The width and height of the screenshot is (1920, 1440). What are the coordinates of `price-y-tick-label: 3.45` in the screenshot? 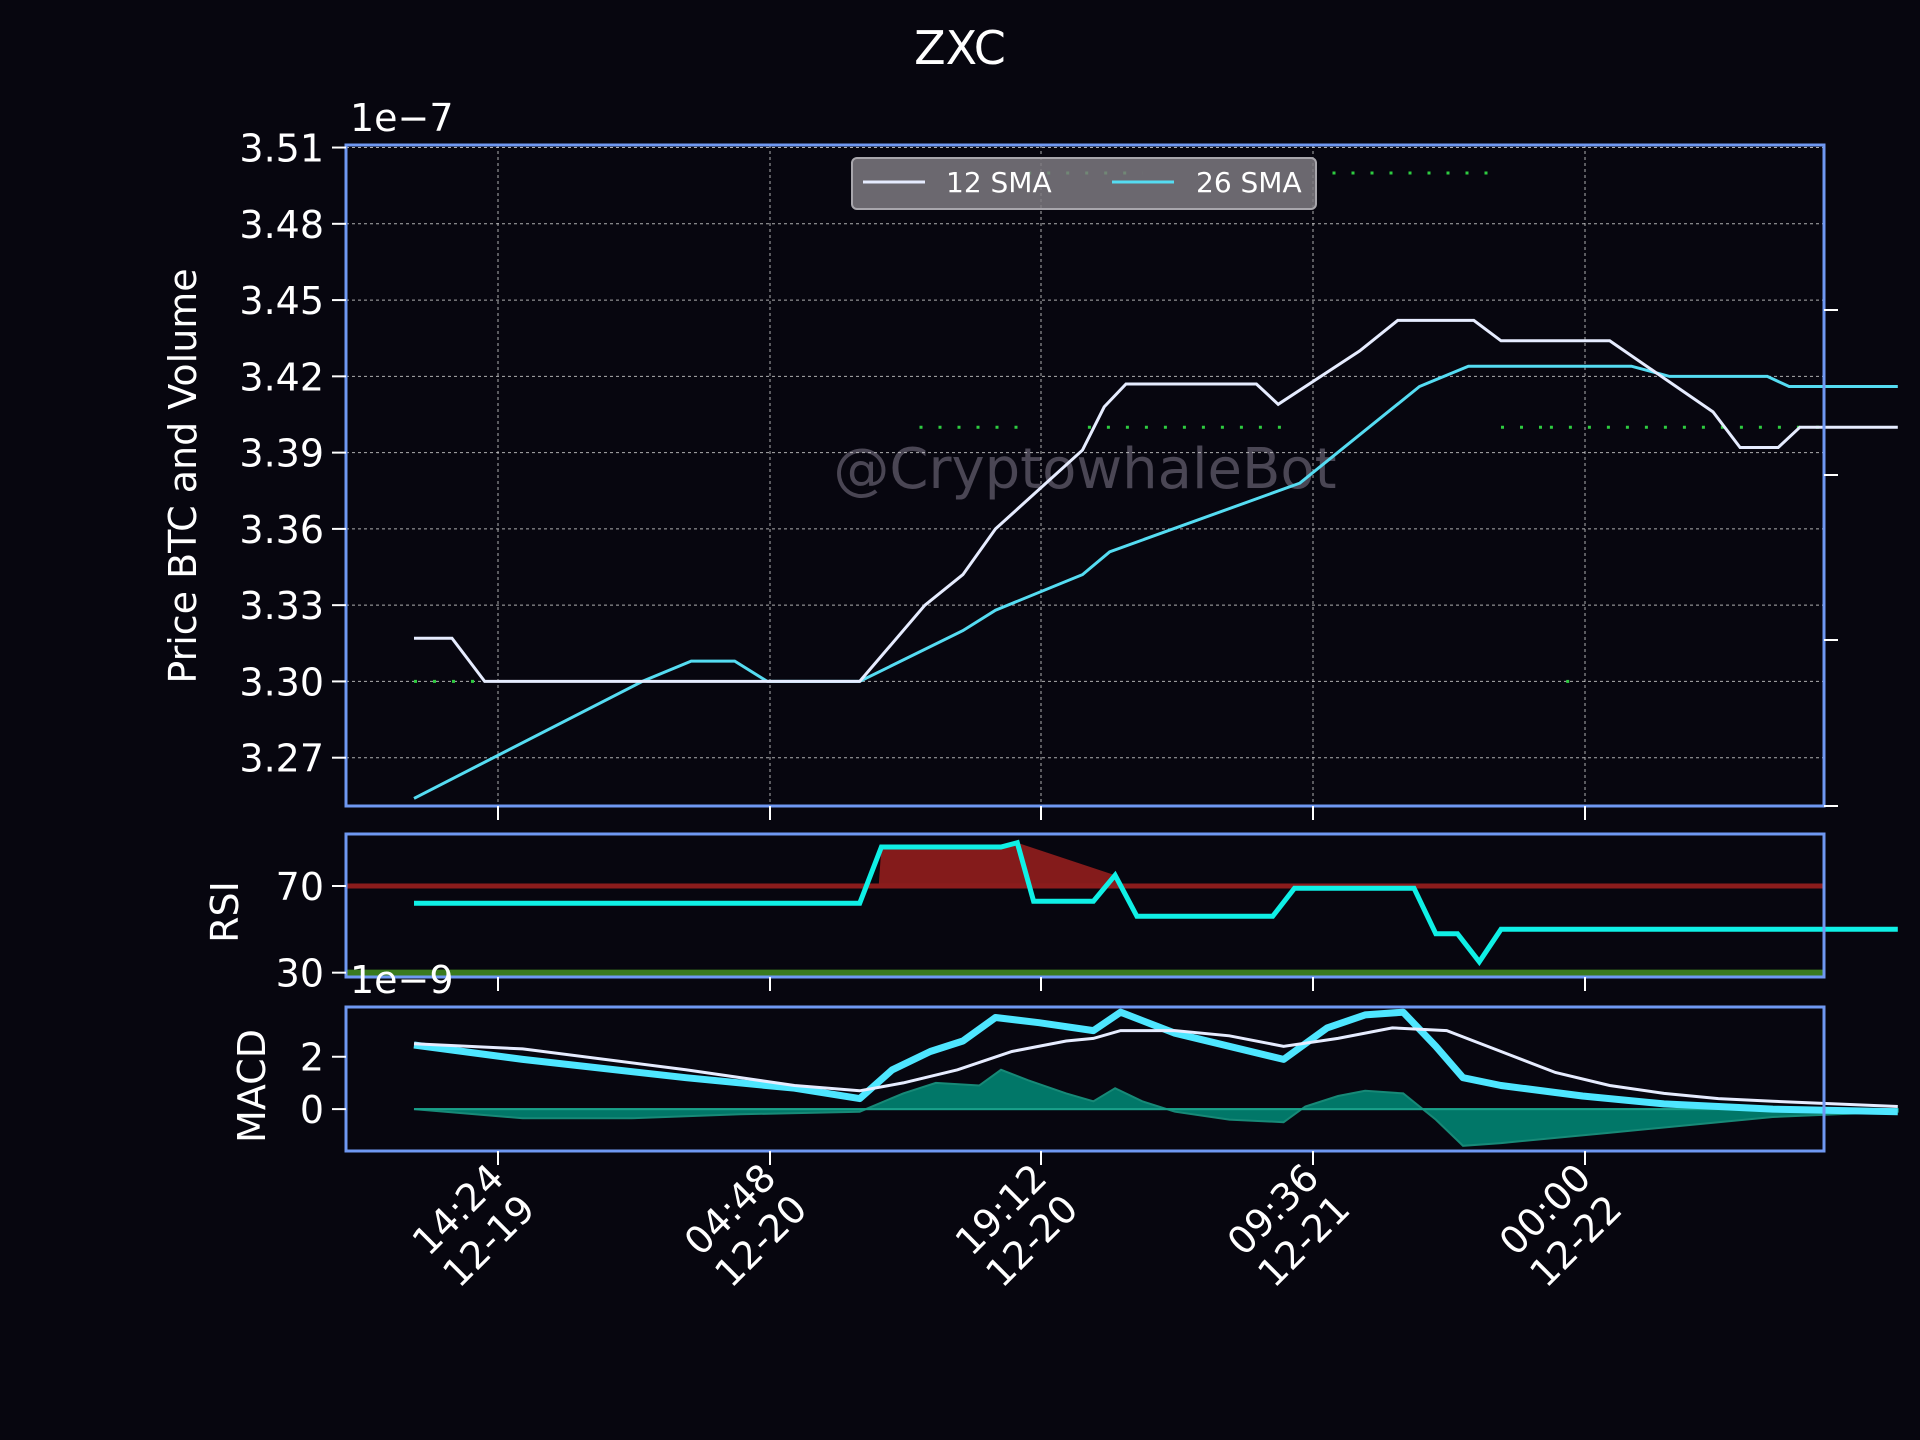 It's located at (281, 301).